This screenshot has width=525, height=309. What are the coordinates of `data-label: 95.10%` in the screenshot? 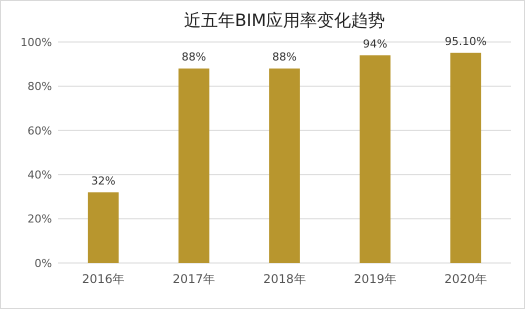 It's located at (465, 41).